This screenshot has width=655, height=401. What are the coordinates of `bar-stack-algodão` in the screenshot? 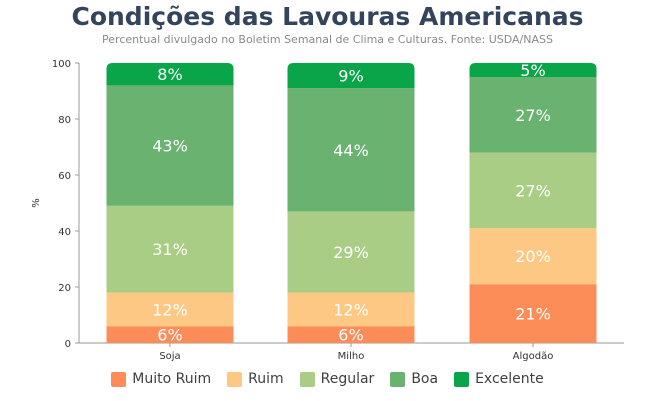 It's located at (533, 203).